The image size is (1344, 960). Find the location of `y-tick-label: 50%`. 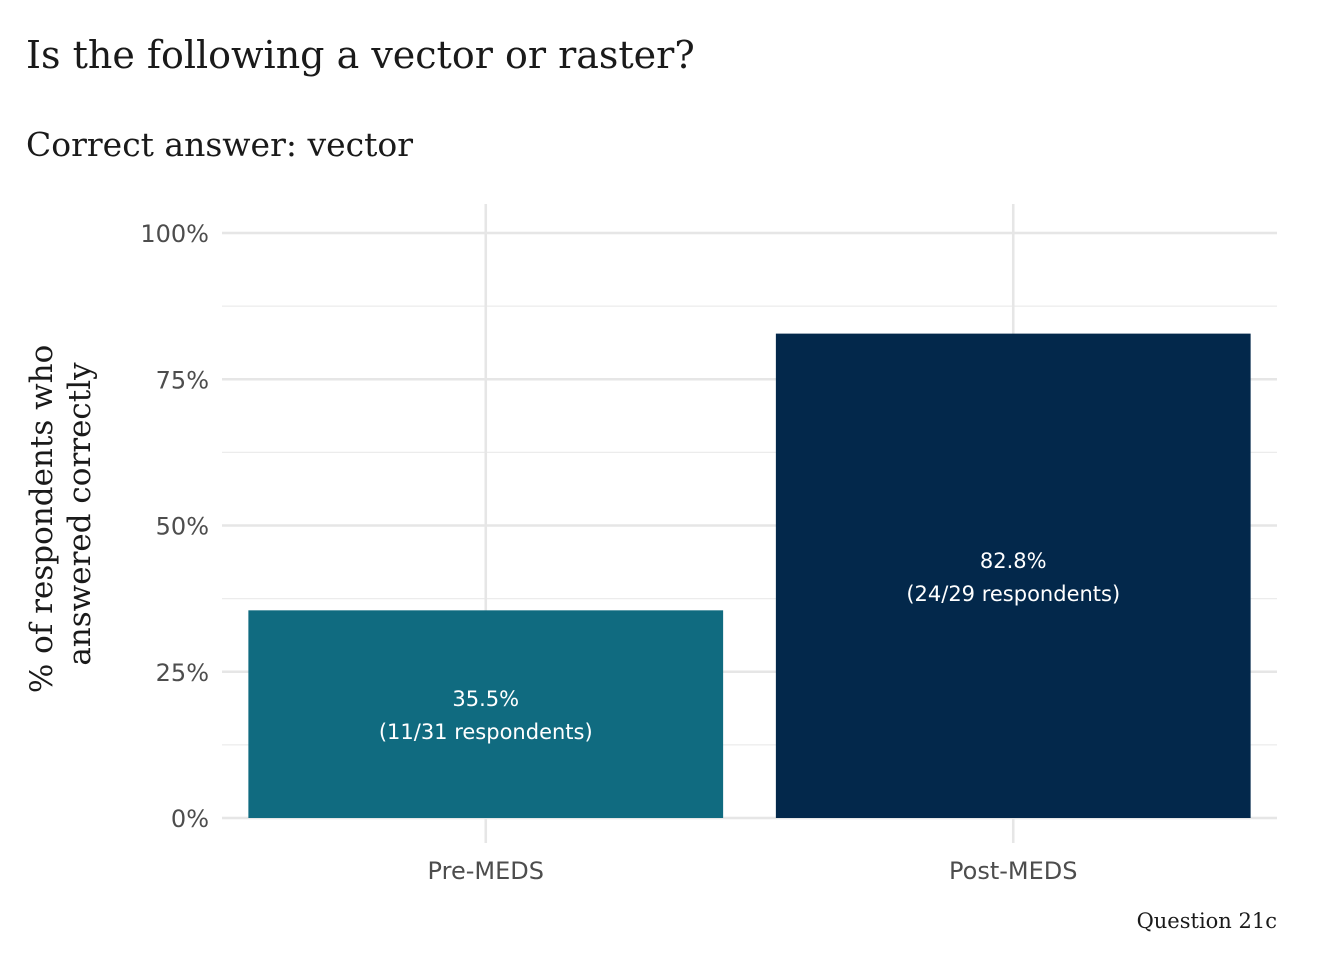

y-tick-label: 50% is located at coordinates (182, 527).